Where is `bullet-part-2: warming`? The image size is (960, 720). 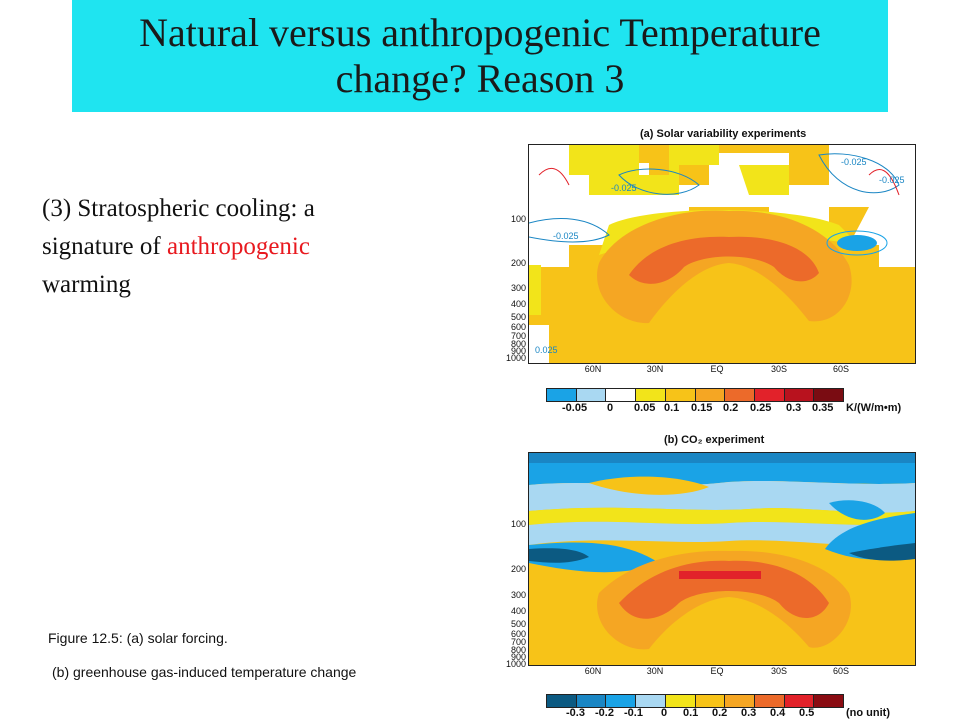 bullet-part-2: warming is located at coordinates (86, 284).